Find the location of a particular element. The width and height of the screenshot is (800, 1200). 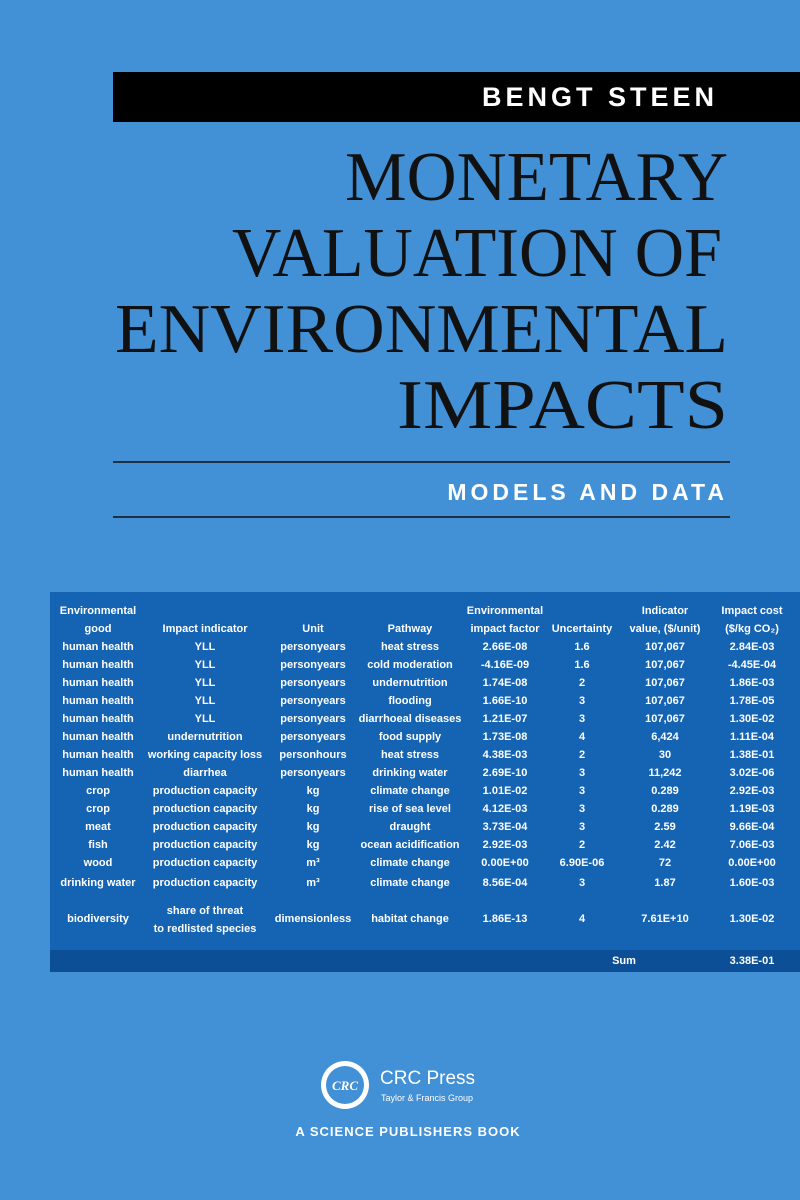

table-cell: fish is located at coordinates (98, 845).